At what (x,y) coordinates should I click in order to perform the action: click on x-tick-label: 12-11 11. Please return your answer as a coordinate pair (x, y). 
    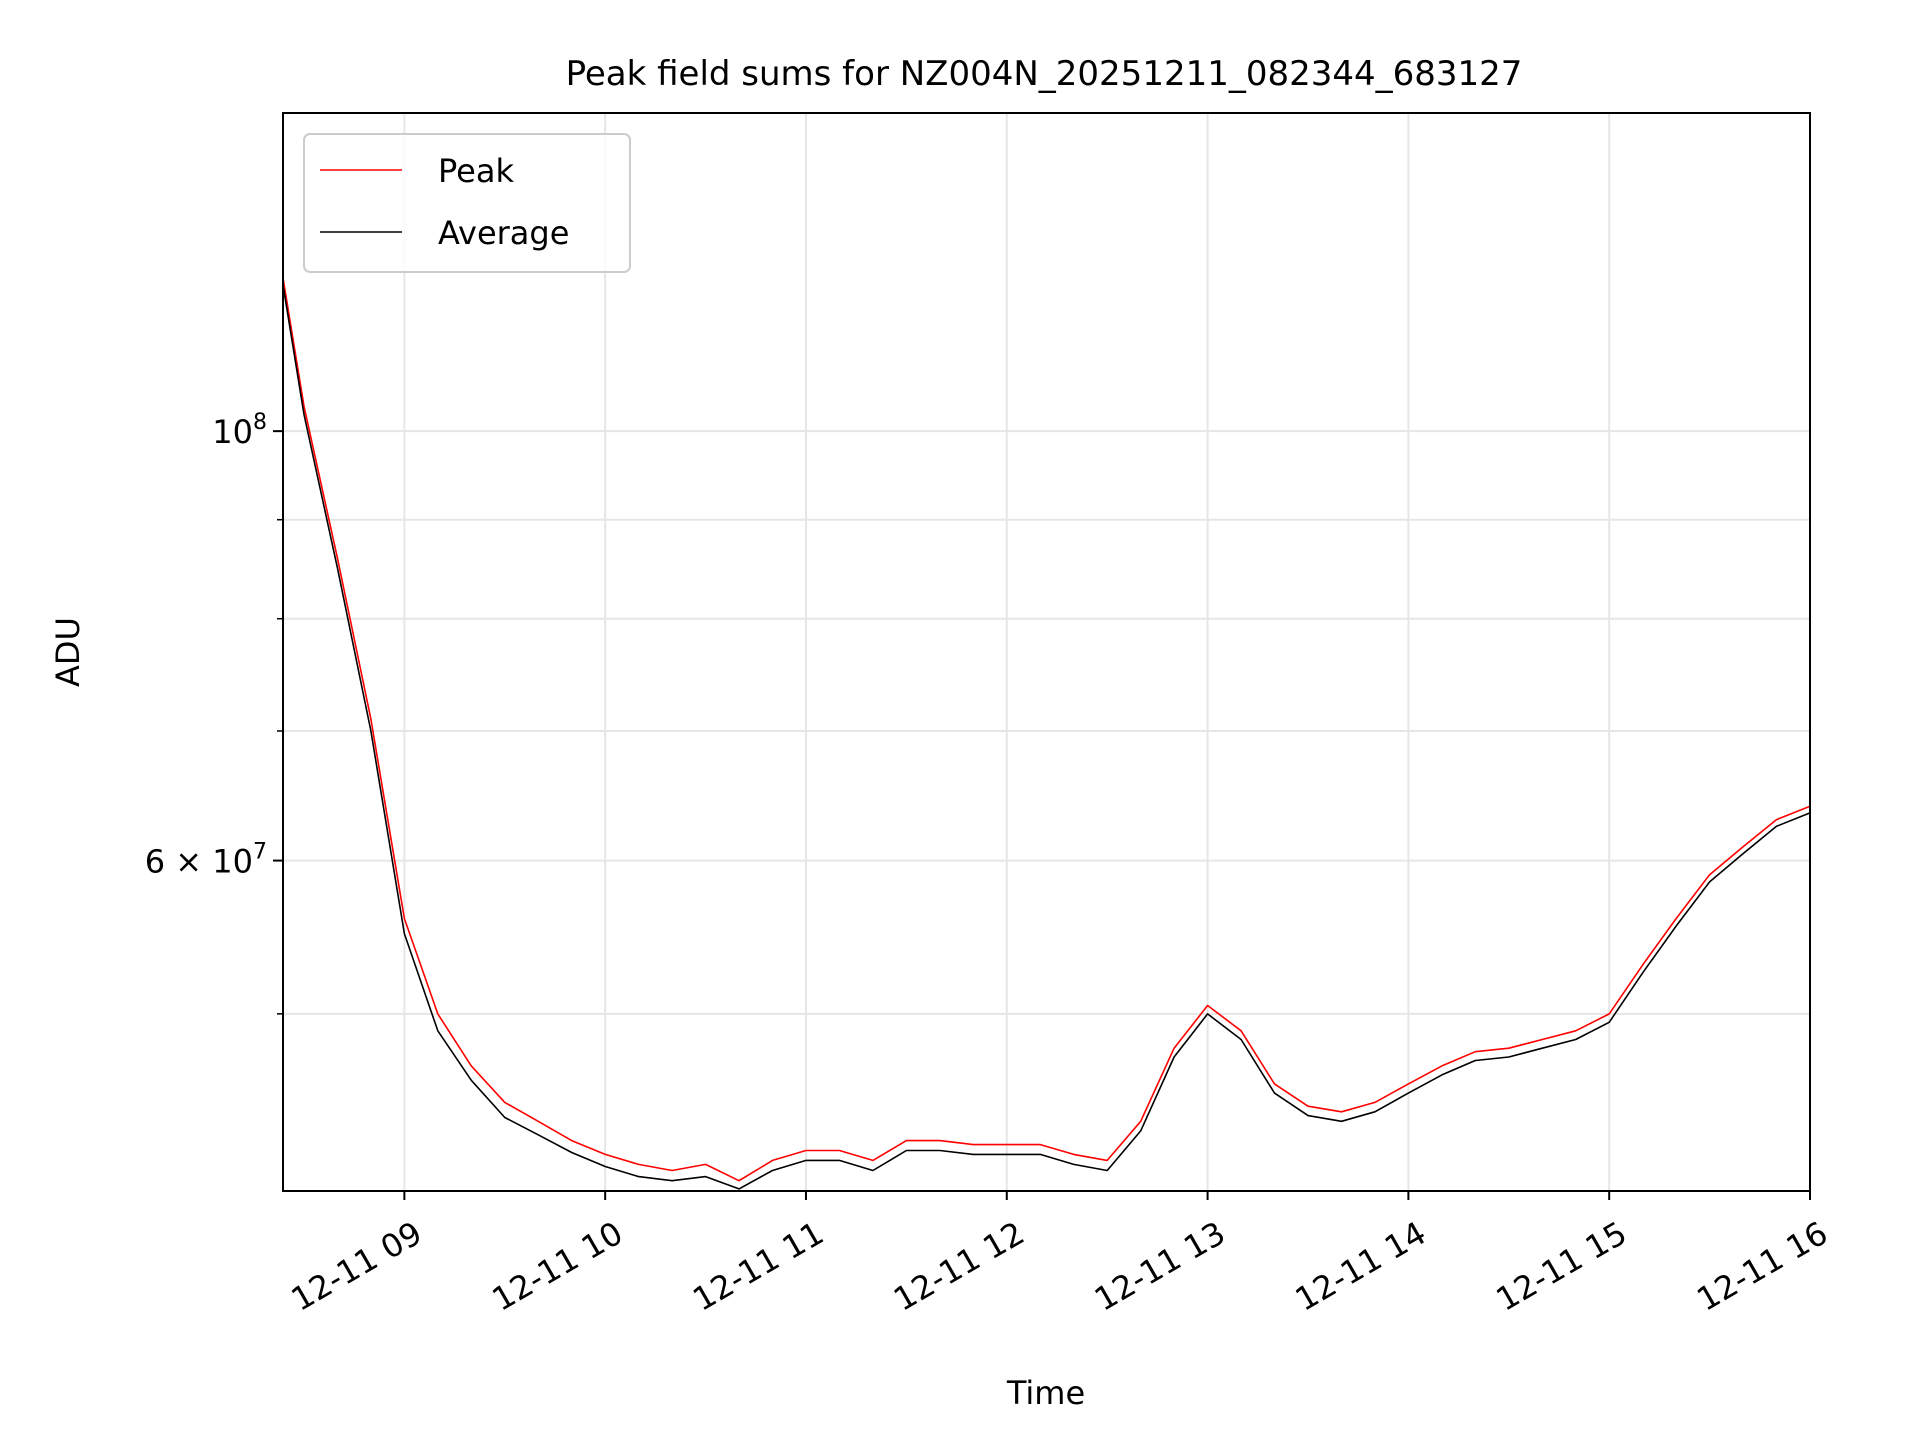
    Looking at the image, I should click on (758, 1266).